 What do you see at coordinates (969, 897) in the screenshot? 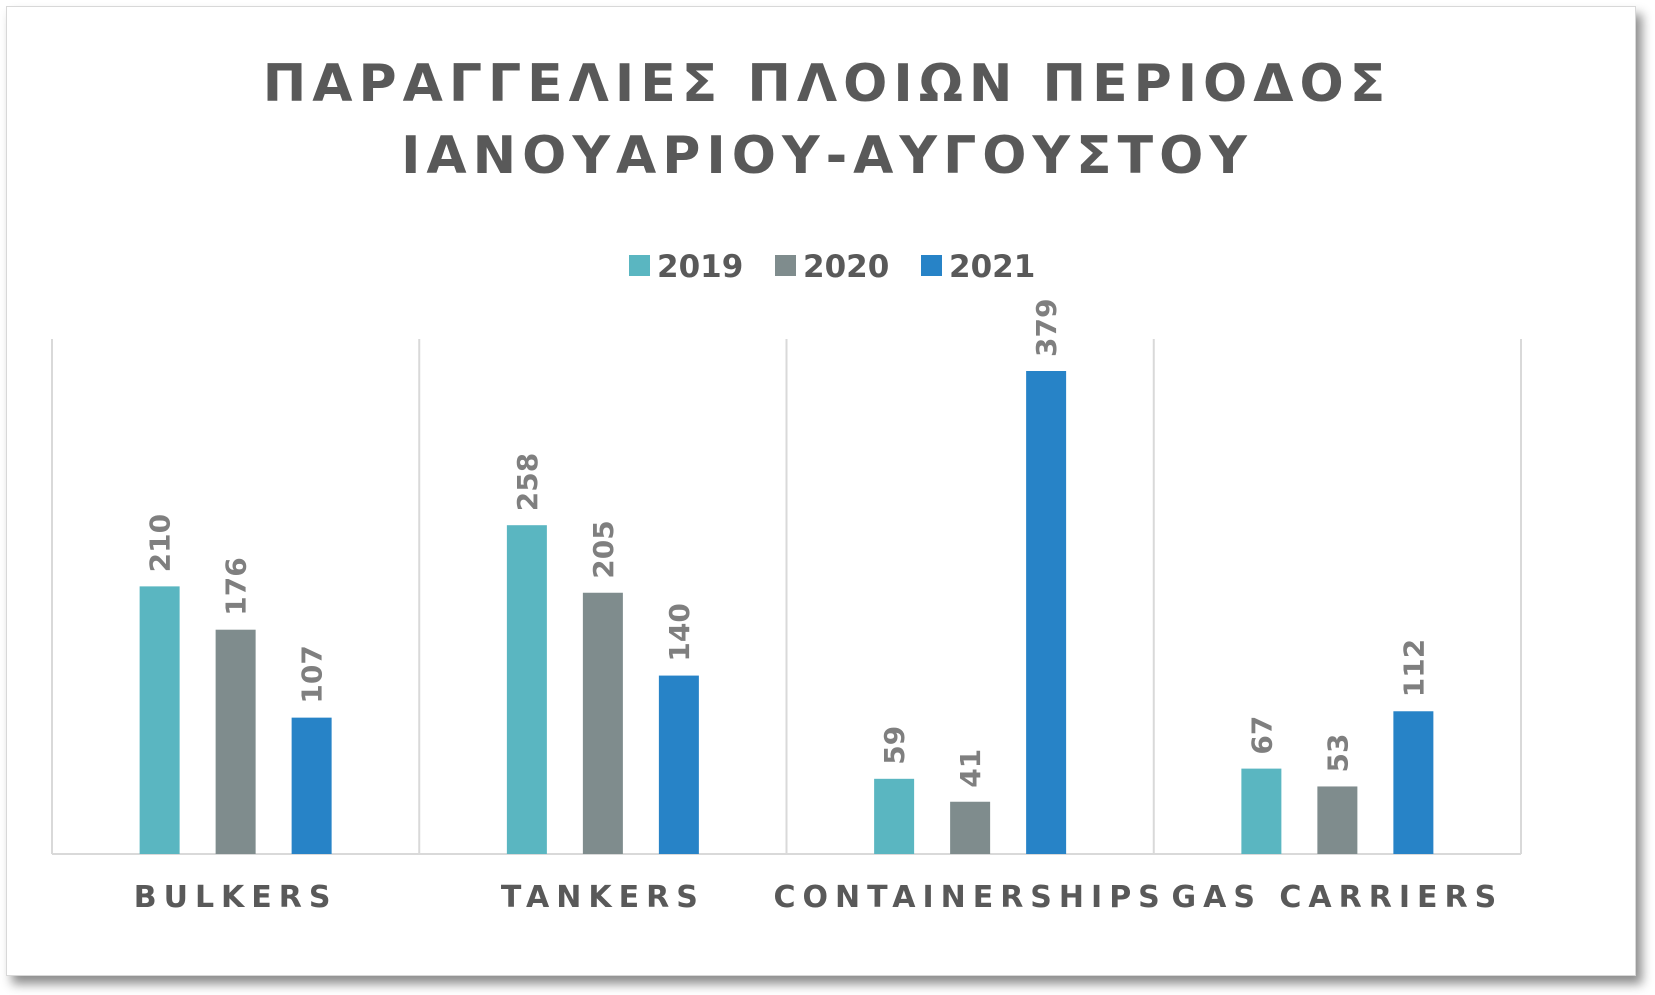
I see `category-label: CONTAINERSHIPS` at bounding box center [969, 897].